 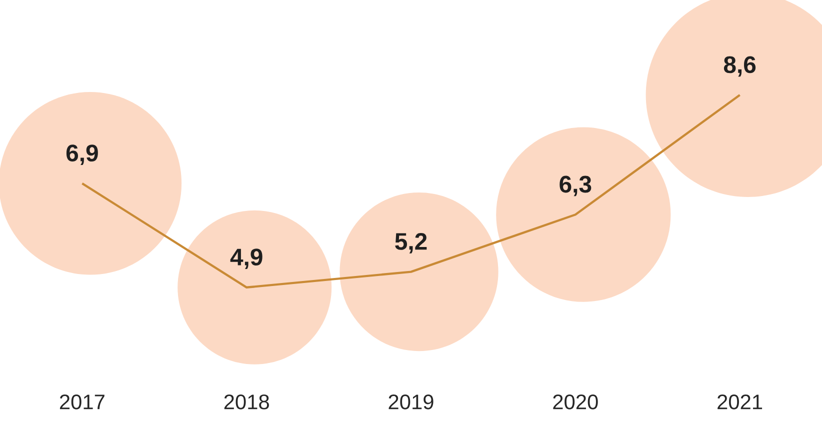 What do you see at coordinates (411, 402) in the screenshot?
I see `x-tick-label: 2019` at bounding box center [411, 402].